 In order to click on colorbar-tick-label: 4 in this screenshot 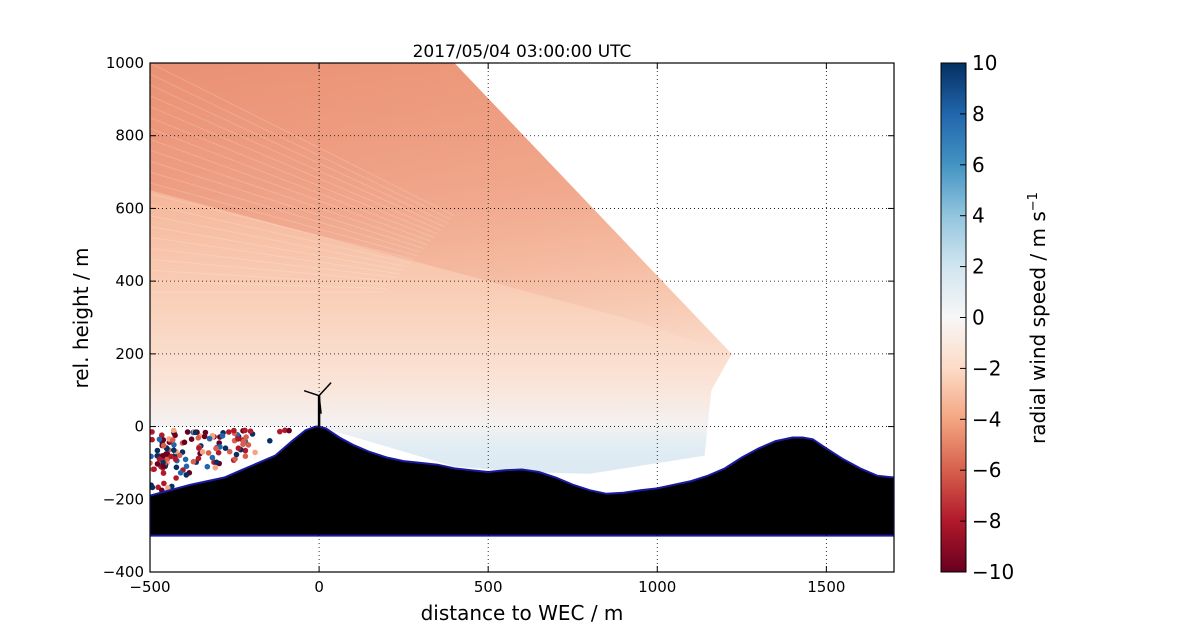, I will do `click(978, 216)`.